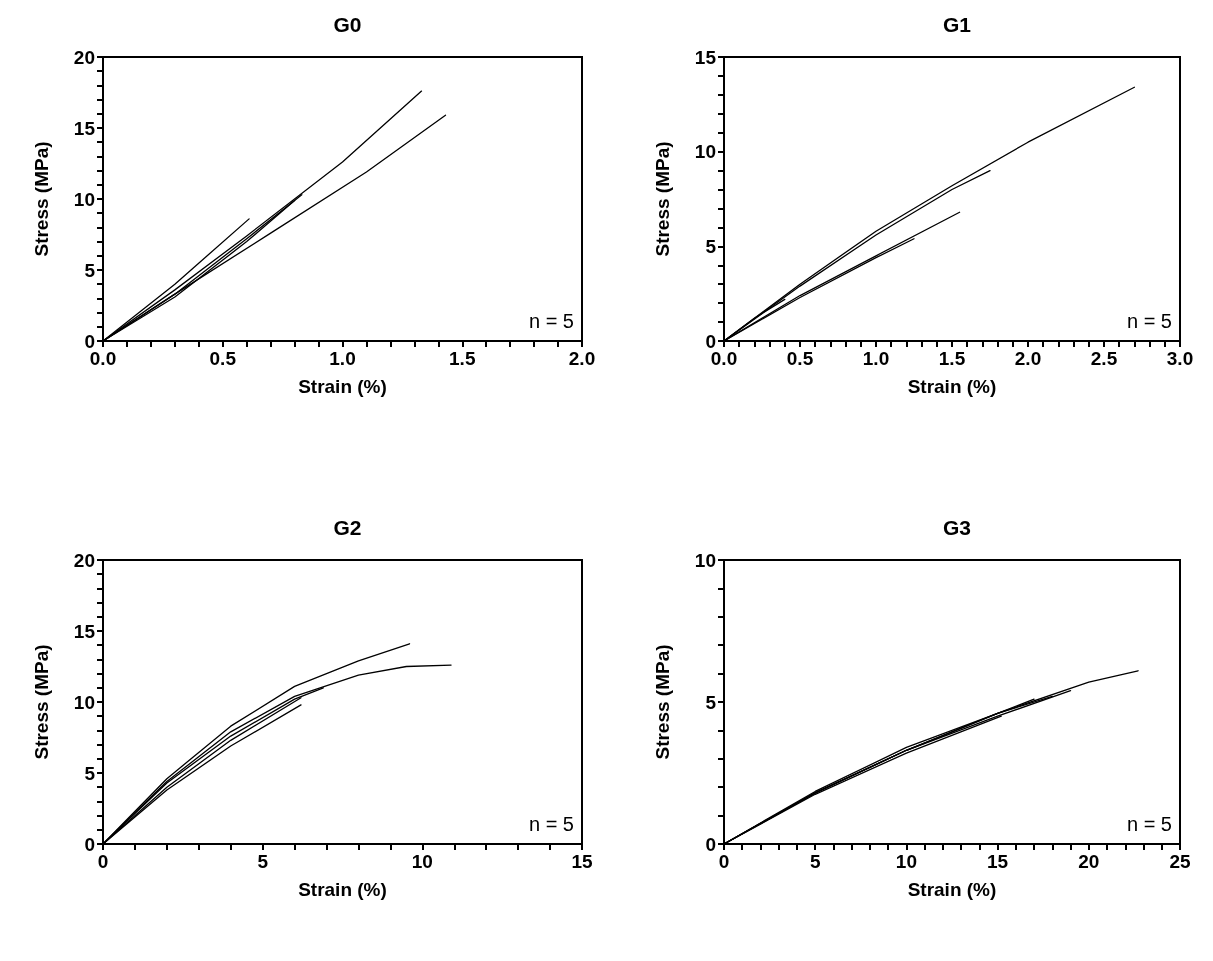 This screenshot has height=961, width=1213. What do you see at coordinates (347, 527) in the screenshot?
I see `chart-title: G2` at bounding box center [347, 527].